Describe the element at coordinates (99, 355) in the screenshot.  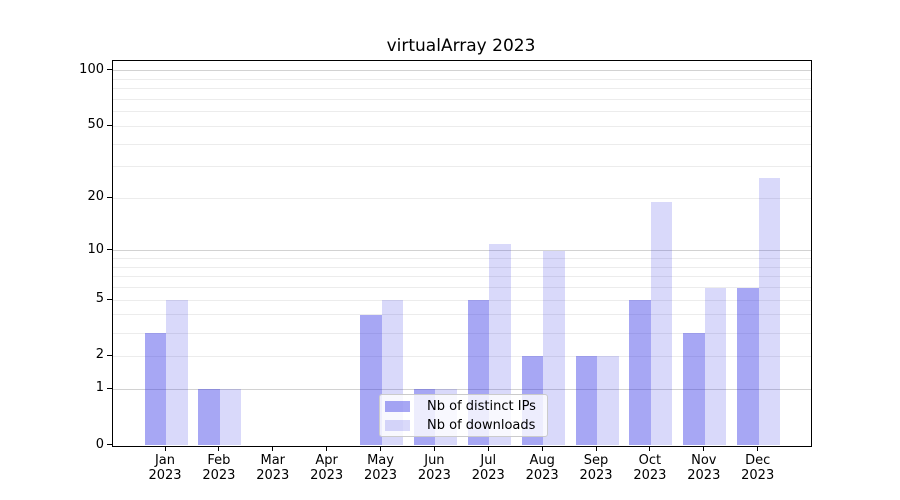
I see `y-tick-label-2: 2` at that location.